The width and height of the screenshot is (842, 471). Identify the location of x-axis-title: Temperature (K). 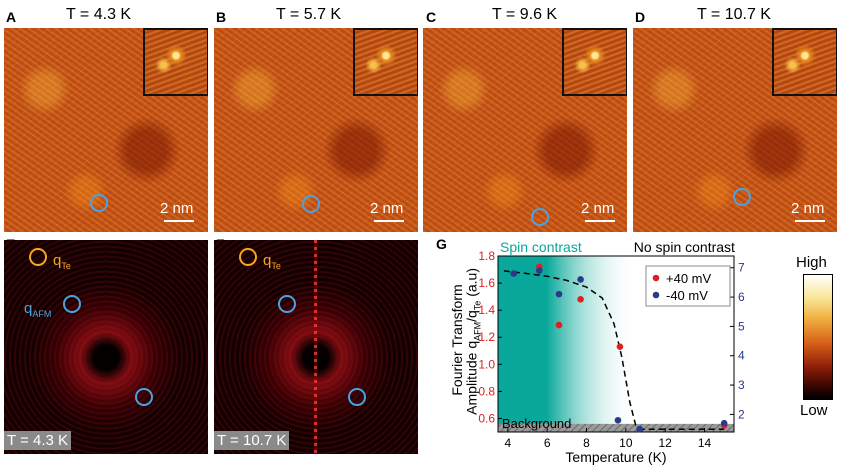
(615, 457).